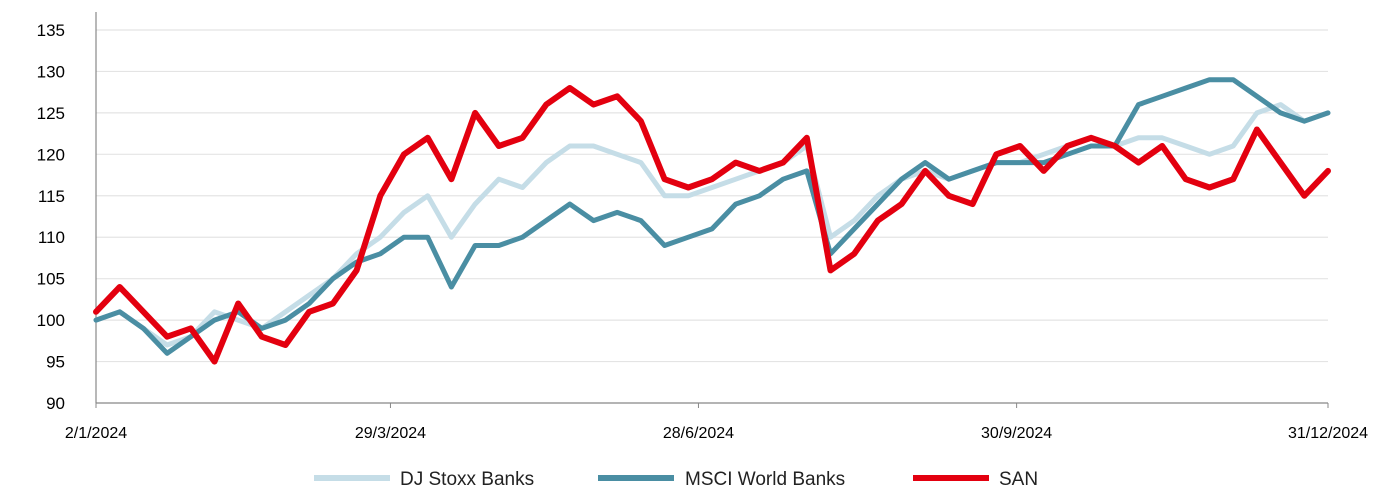 The image size is (1382, 490). I want to click on x-tick-label: 29/3/2024, so click(390, 433).